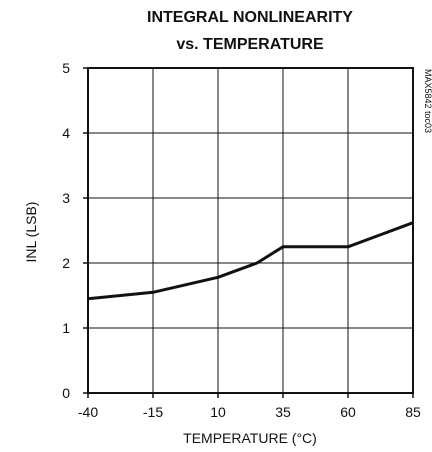 This screenshot has height=452, width=432. Describe the element at coordinates (413, 412) in the screenshot. I see `x-tick-label: 85` at that location.